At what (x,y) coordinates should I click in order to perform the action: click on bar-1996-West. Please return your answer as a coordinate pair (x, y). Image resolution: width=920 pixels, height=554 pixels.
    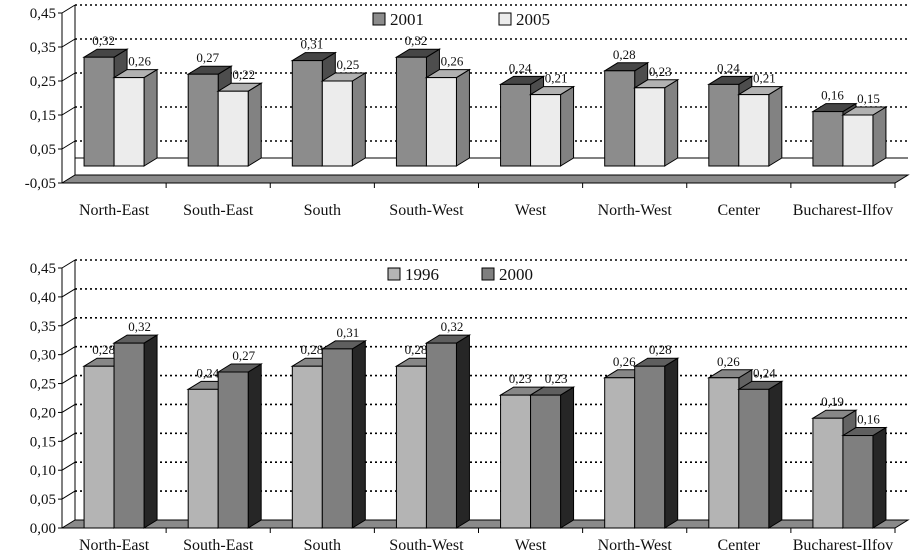
    Looking at the image, I should click on (516, 461).